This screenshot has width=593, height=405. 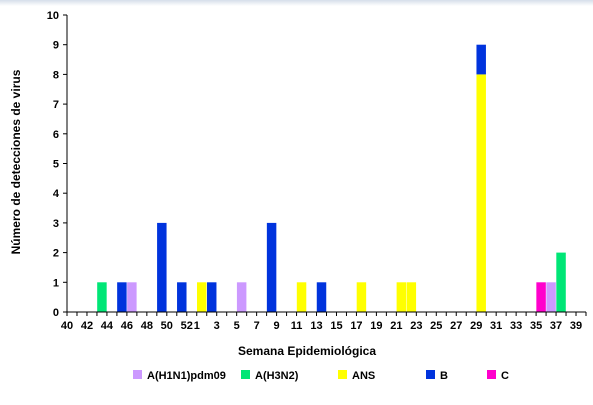 What do you see at coordinates (56, 313) in the screenshot?
I see `y-tick-label: 0` at bounding box center [56, 313].